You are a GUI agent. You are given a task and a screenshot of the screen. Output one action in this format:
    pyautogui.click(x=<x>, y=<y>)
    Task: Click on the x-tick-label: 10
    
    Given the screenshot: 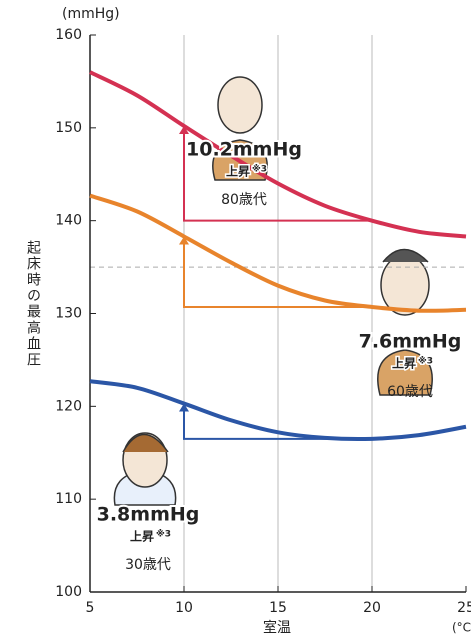 What is the action you would take?
    pyautogui.click(x=184, y=608)
    